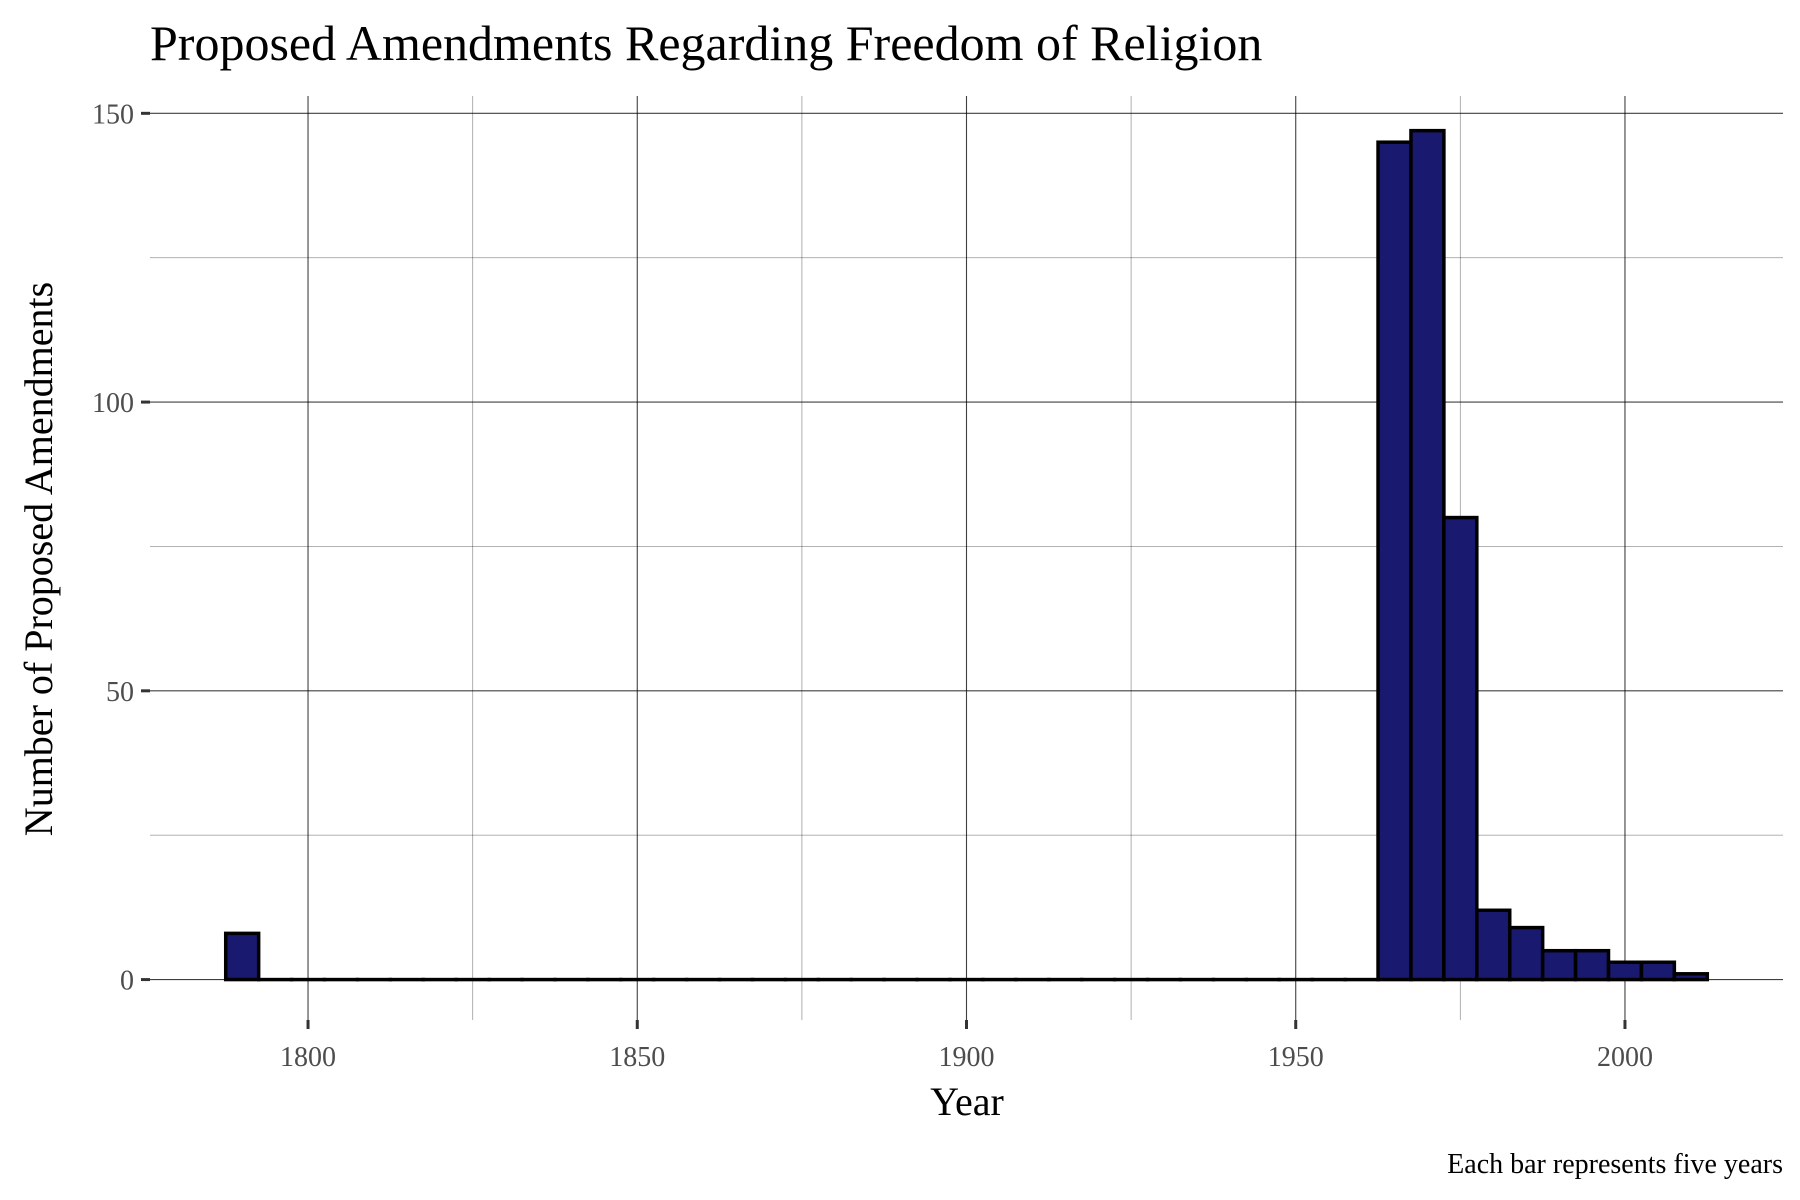  What do you see at coordinates (308, 1057) in the screenshot?
I see `x-tick-label: 1800` at bounding box center [308, 1057].